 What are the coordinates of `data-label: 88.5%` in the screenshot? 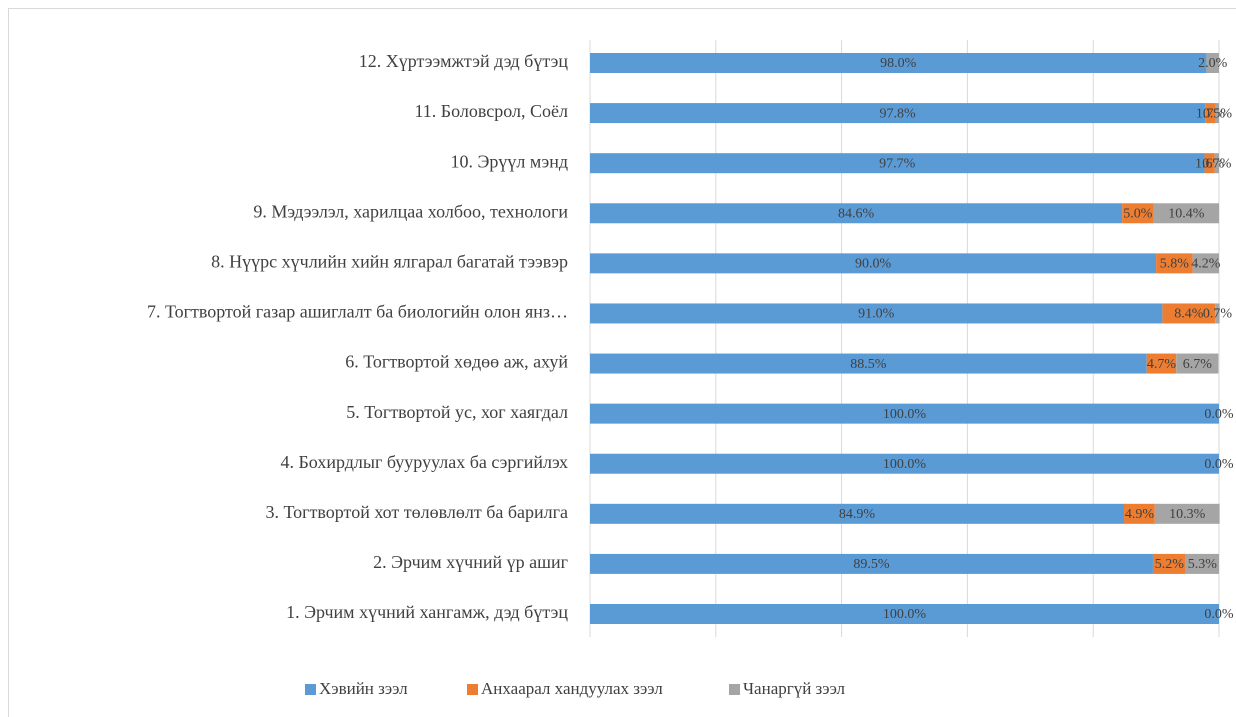 It's located at (868, 364).